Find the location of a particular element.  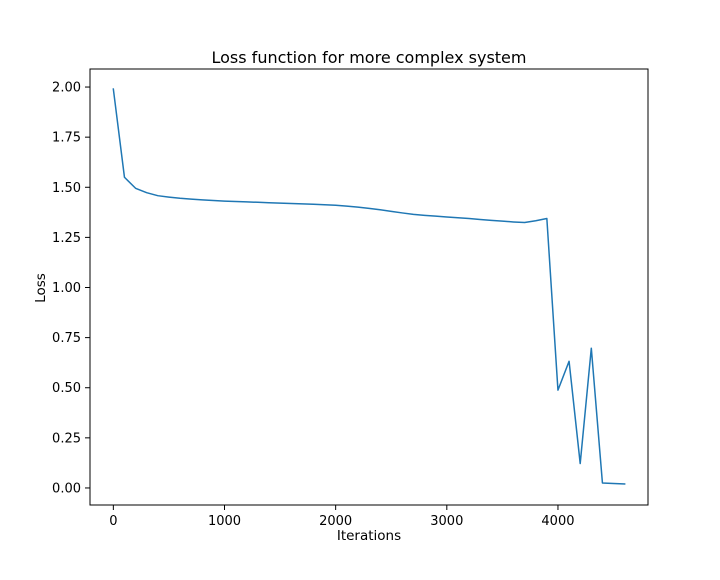

y-tick-label: 1.50 is located at coordinates (66, 188).